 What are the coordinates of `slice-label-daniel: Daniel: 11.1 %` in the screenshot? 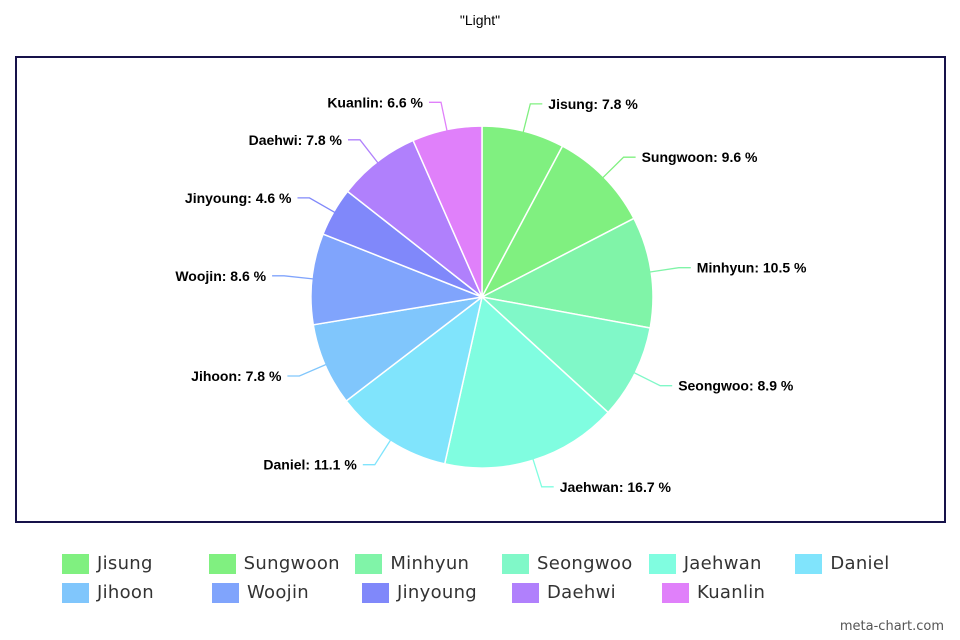 It's located at (310, 465).